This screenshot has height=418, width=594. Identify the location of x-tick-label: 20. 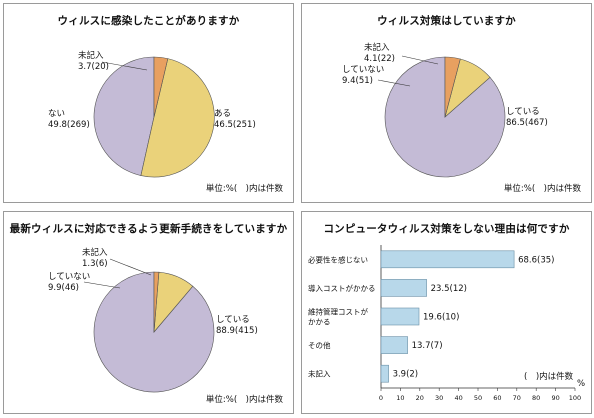
(420, 398).